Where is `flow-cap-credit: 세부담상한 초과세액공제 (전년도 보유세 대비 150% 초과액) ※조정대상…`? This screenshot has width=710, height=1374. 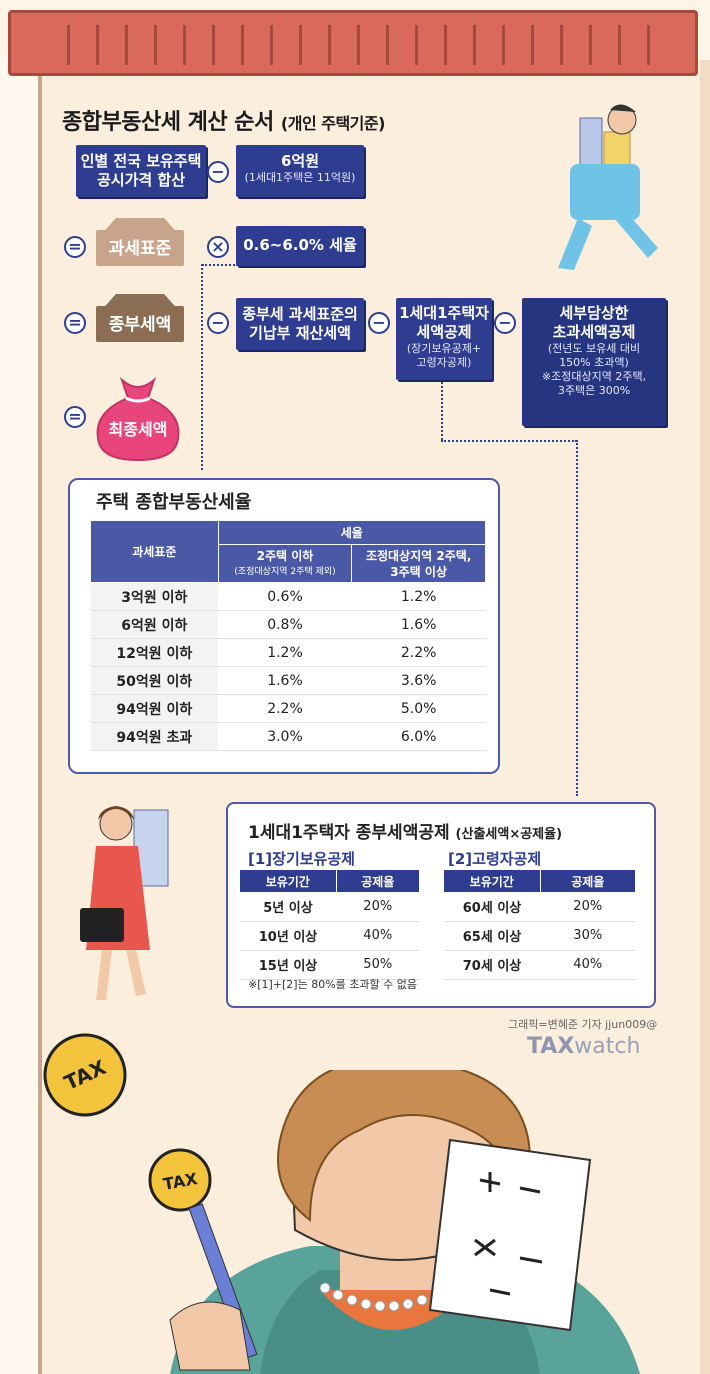 flow-cap-credit: 세부담상한 초과세액공제 (전년도 보유세 대비 150% 초과액) ※조정대상… is located at coordinates (594, 362).